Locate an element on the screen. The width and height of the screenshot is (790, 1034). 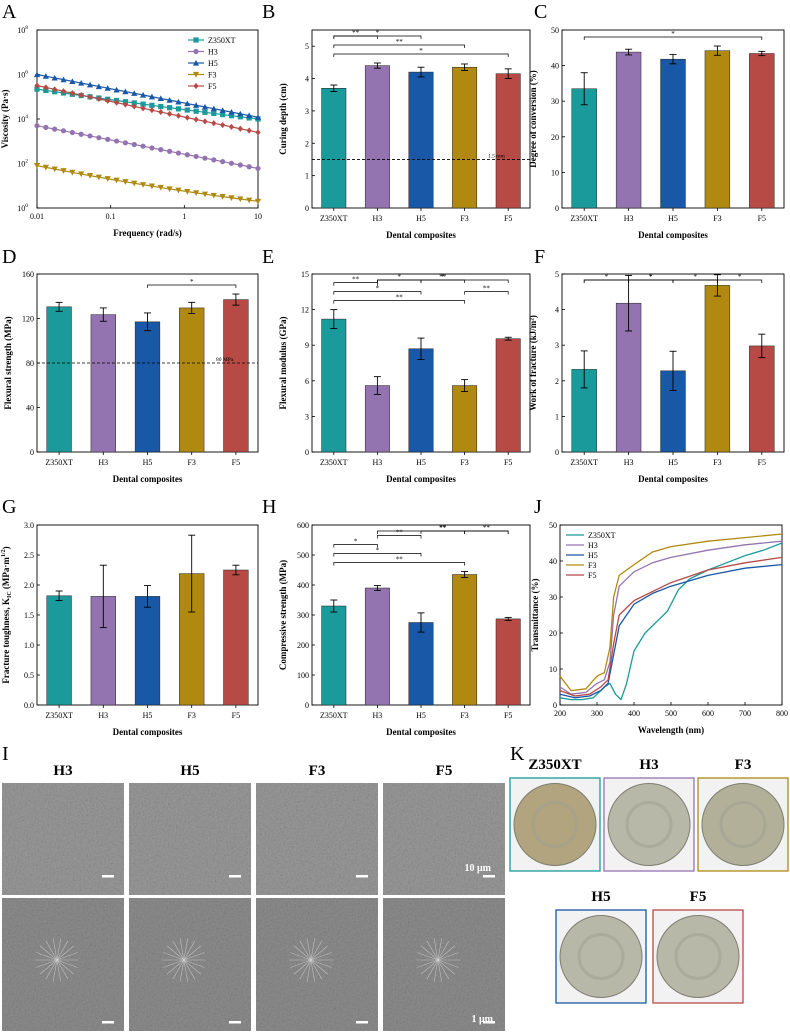
sem-scale-bar is located at coordinates (108, 1022).